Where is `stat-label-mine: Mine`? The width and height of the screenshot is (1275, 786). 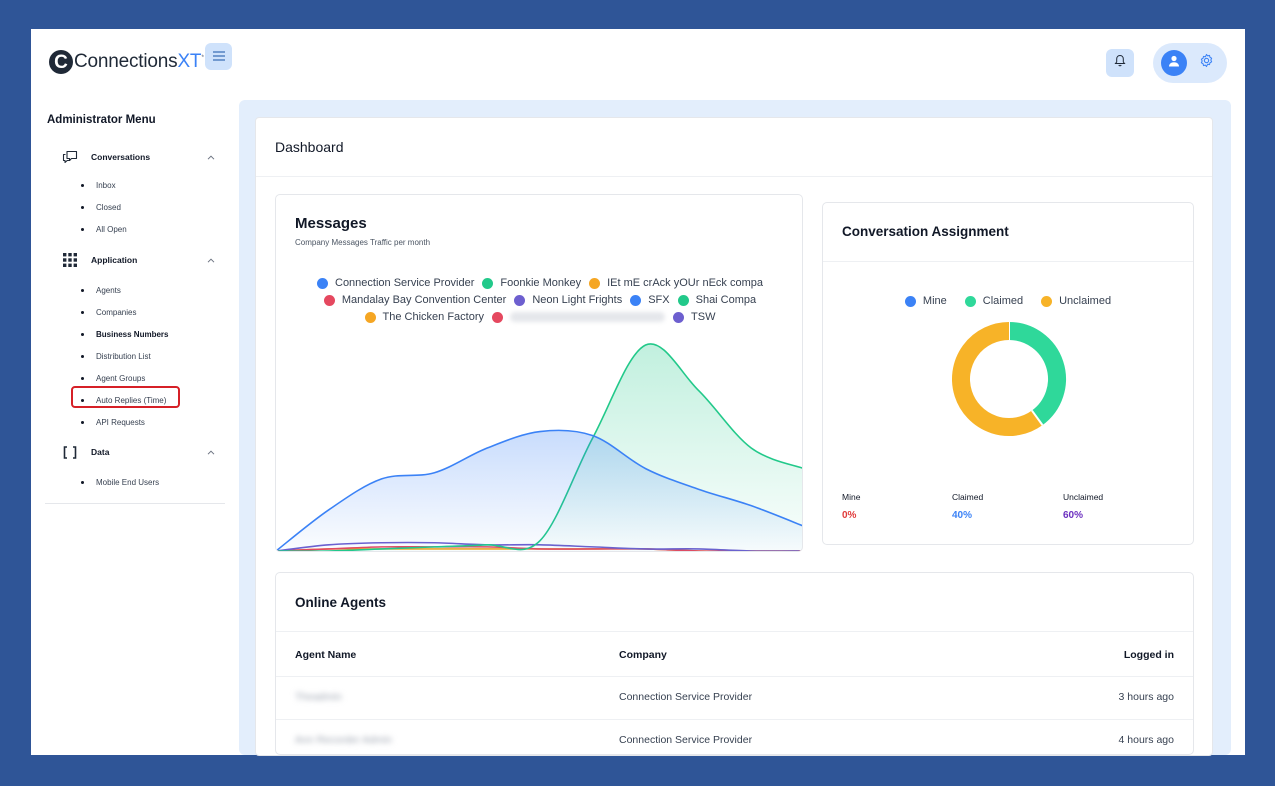 stat-label-mine: Mine is located at coordinates (851, 497).